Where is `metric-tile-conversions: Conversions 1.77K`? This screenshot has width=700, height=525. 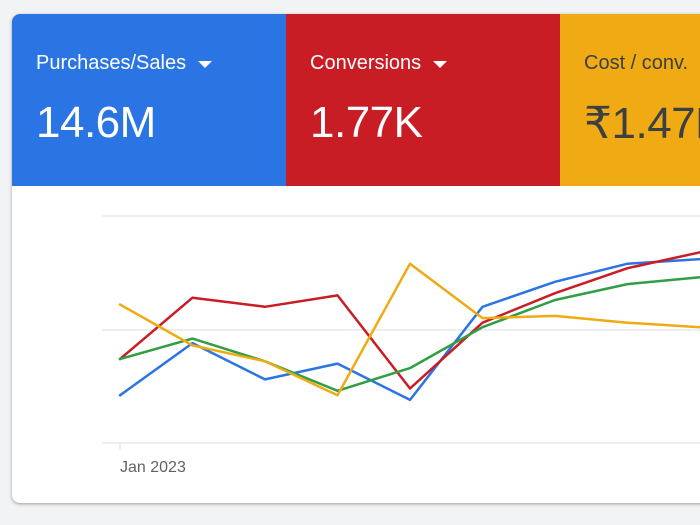
metric-tile-conversions: Conversions 1.77K is located at coordinates (423, 100).